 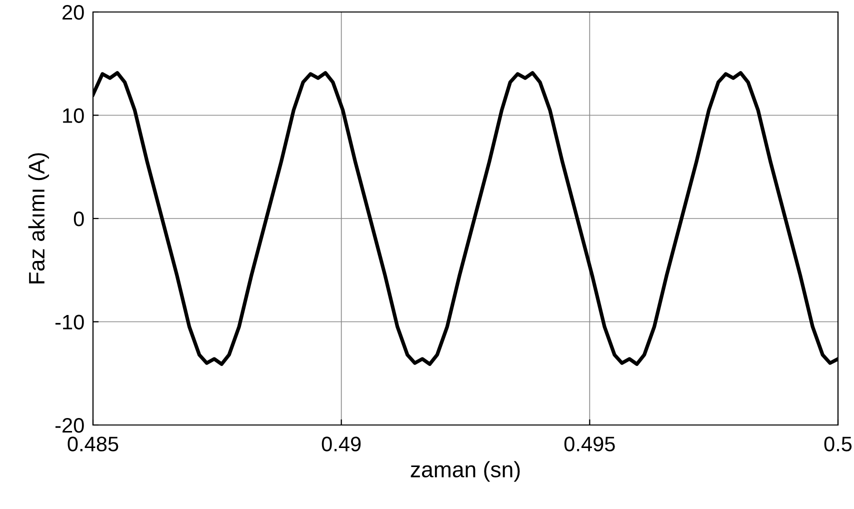 I want to click on x-tick-label: 0.49, so click(x=341, y=444).